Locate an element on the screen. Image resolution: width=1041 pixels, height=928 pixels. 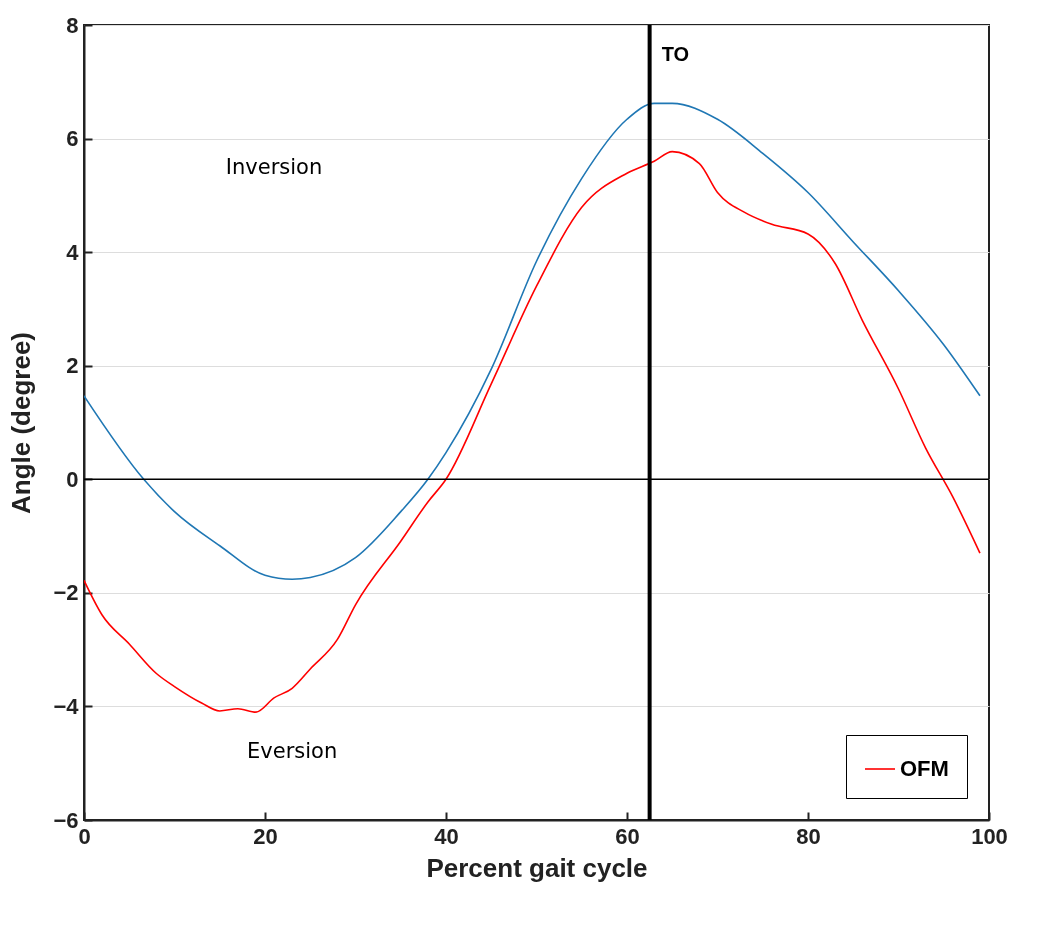
legend-label: OFM is located at coordinates (924, 768).